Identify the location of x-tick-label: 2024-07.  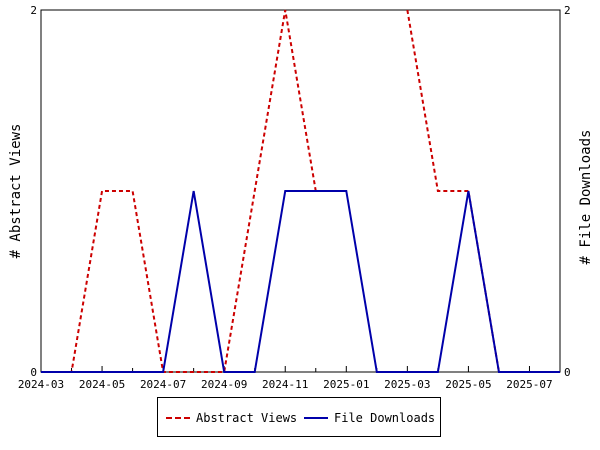
(163, 384).